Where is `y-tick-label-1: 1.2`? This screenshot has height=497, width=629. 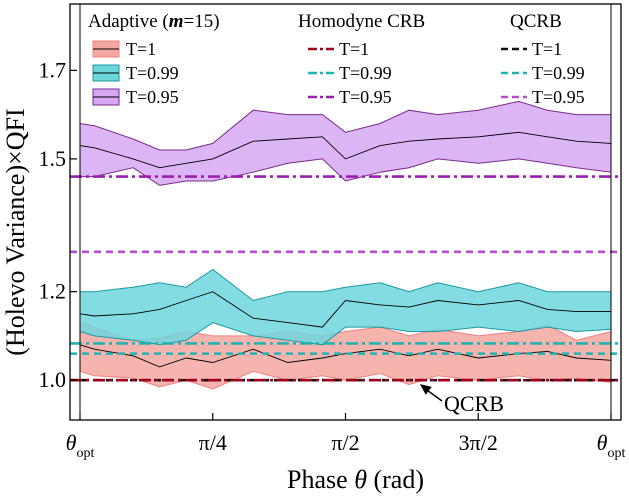 y-tick-label-1: 1.2 is located at coordinates (53, 291).